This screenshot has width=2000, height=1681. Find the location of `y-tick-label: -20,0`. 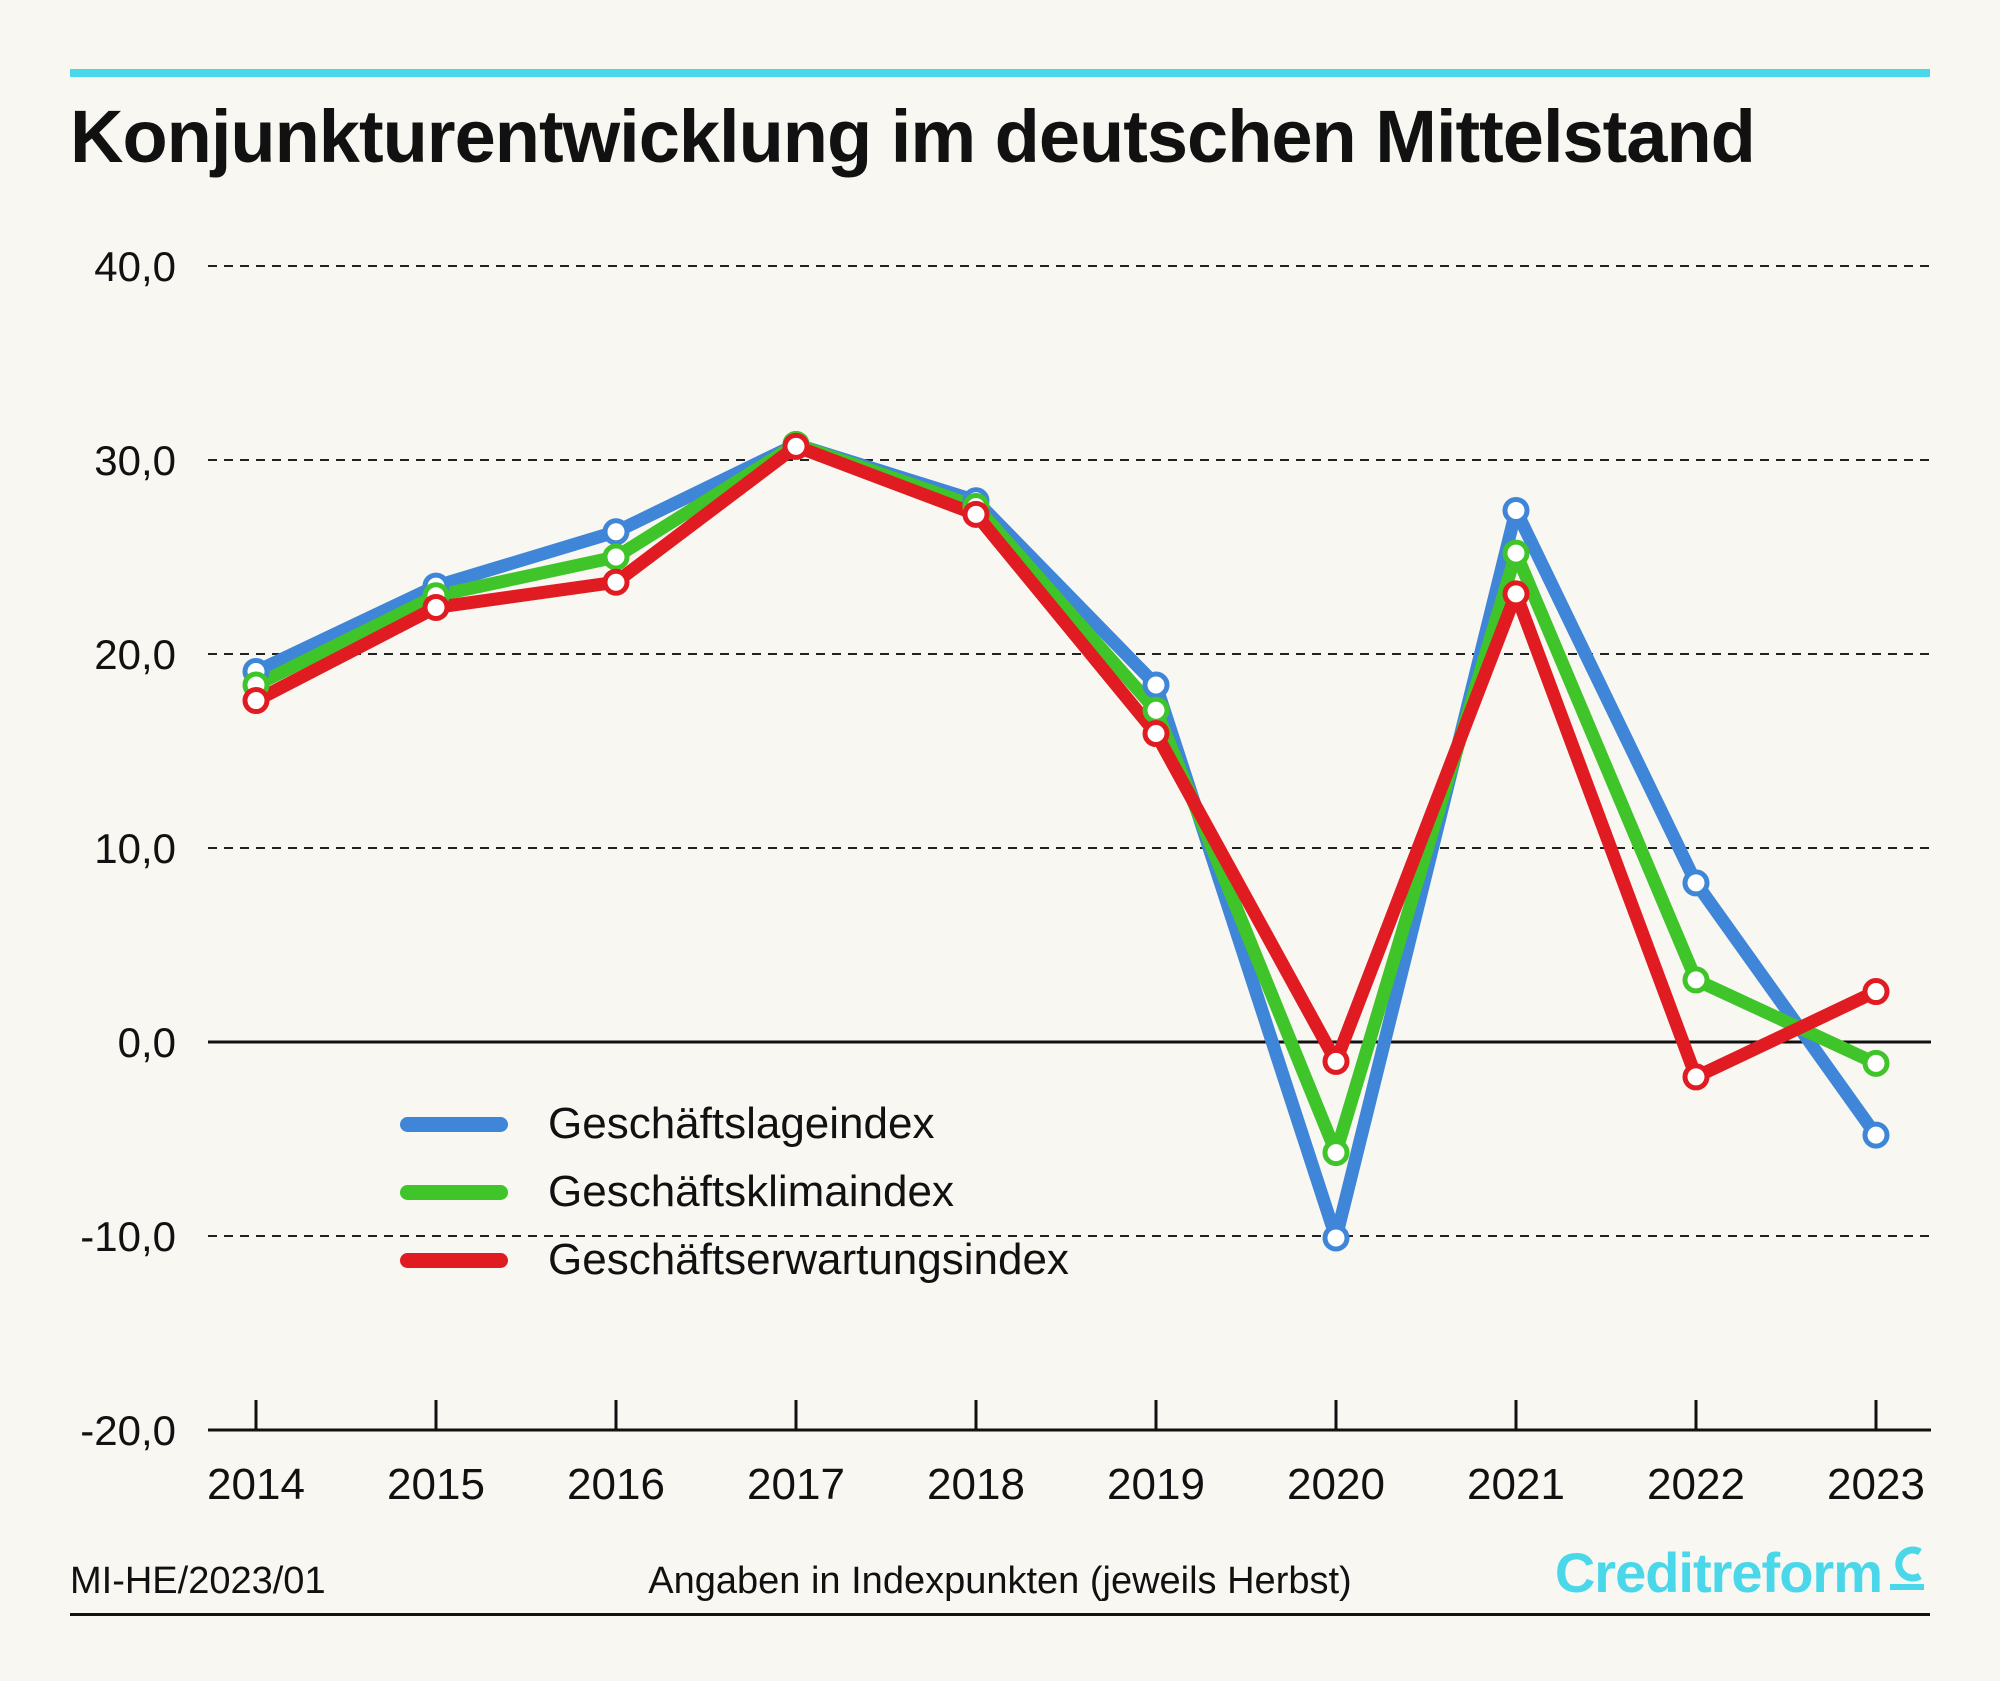

y-tick-label: -20,0 is located at coordinates (128, 1430).